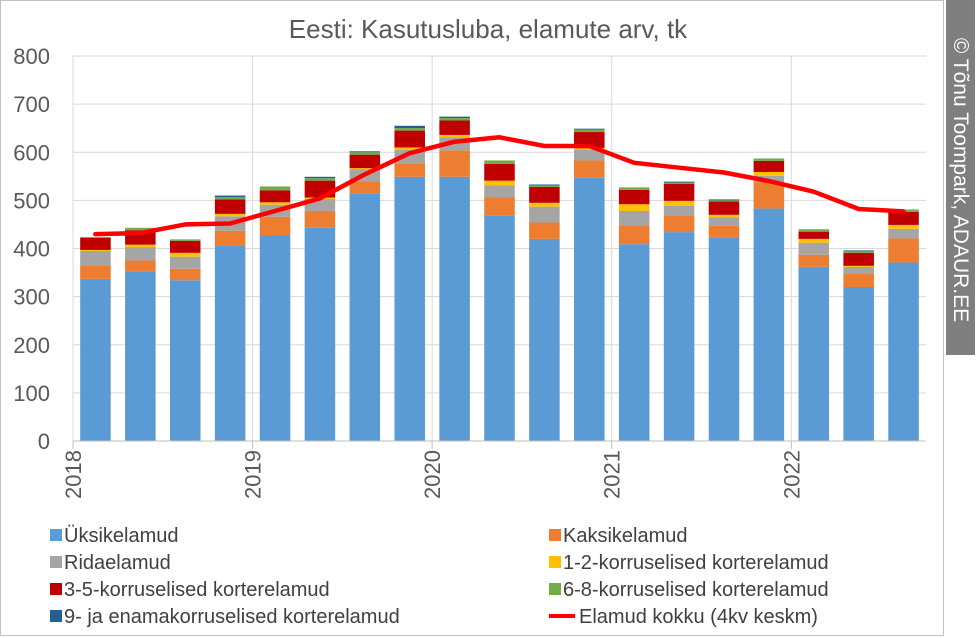 The image size is (976, 638). What do you see at coordinates (31, 297) in the screenshot?
I see `y-tick-label: 300` at bounding box center [31, 297].